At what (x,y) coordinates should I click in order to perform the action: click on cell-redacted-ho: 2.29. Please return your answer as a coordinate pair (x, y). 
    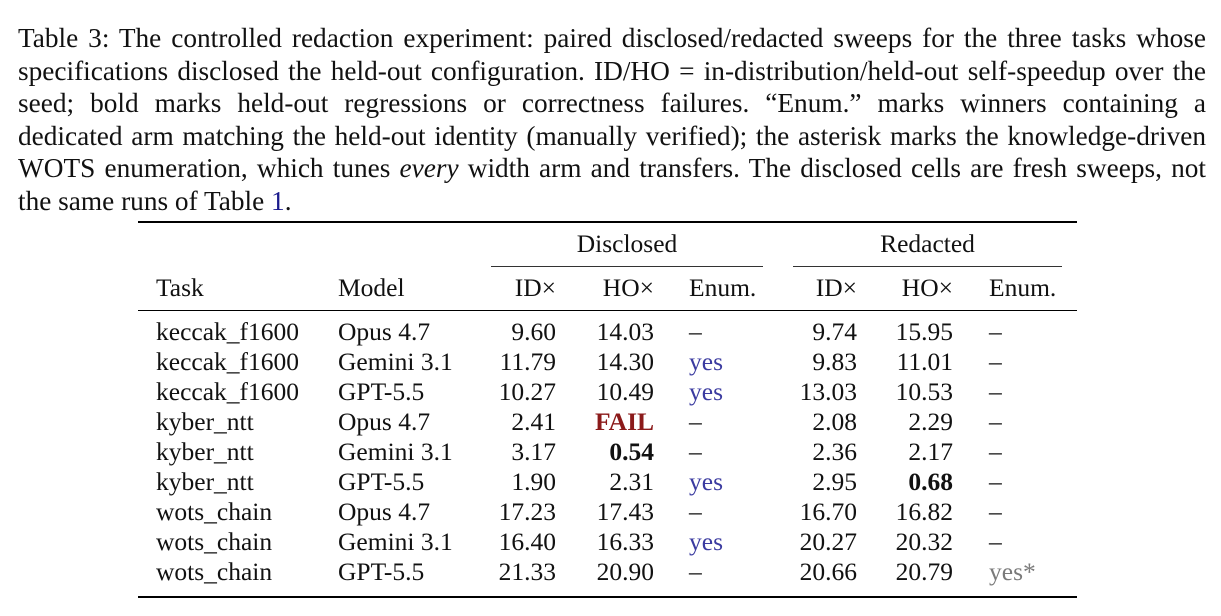
    Looking at the image, I should click on (930, 421).